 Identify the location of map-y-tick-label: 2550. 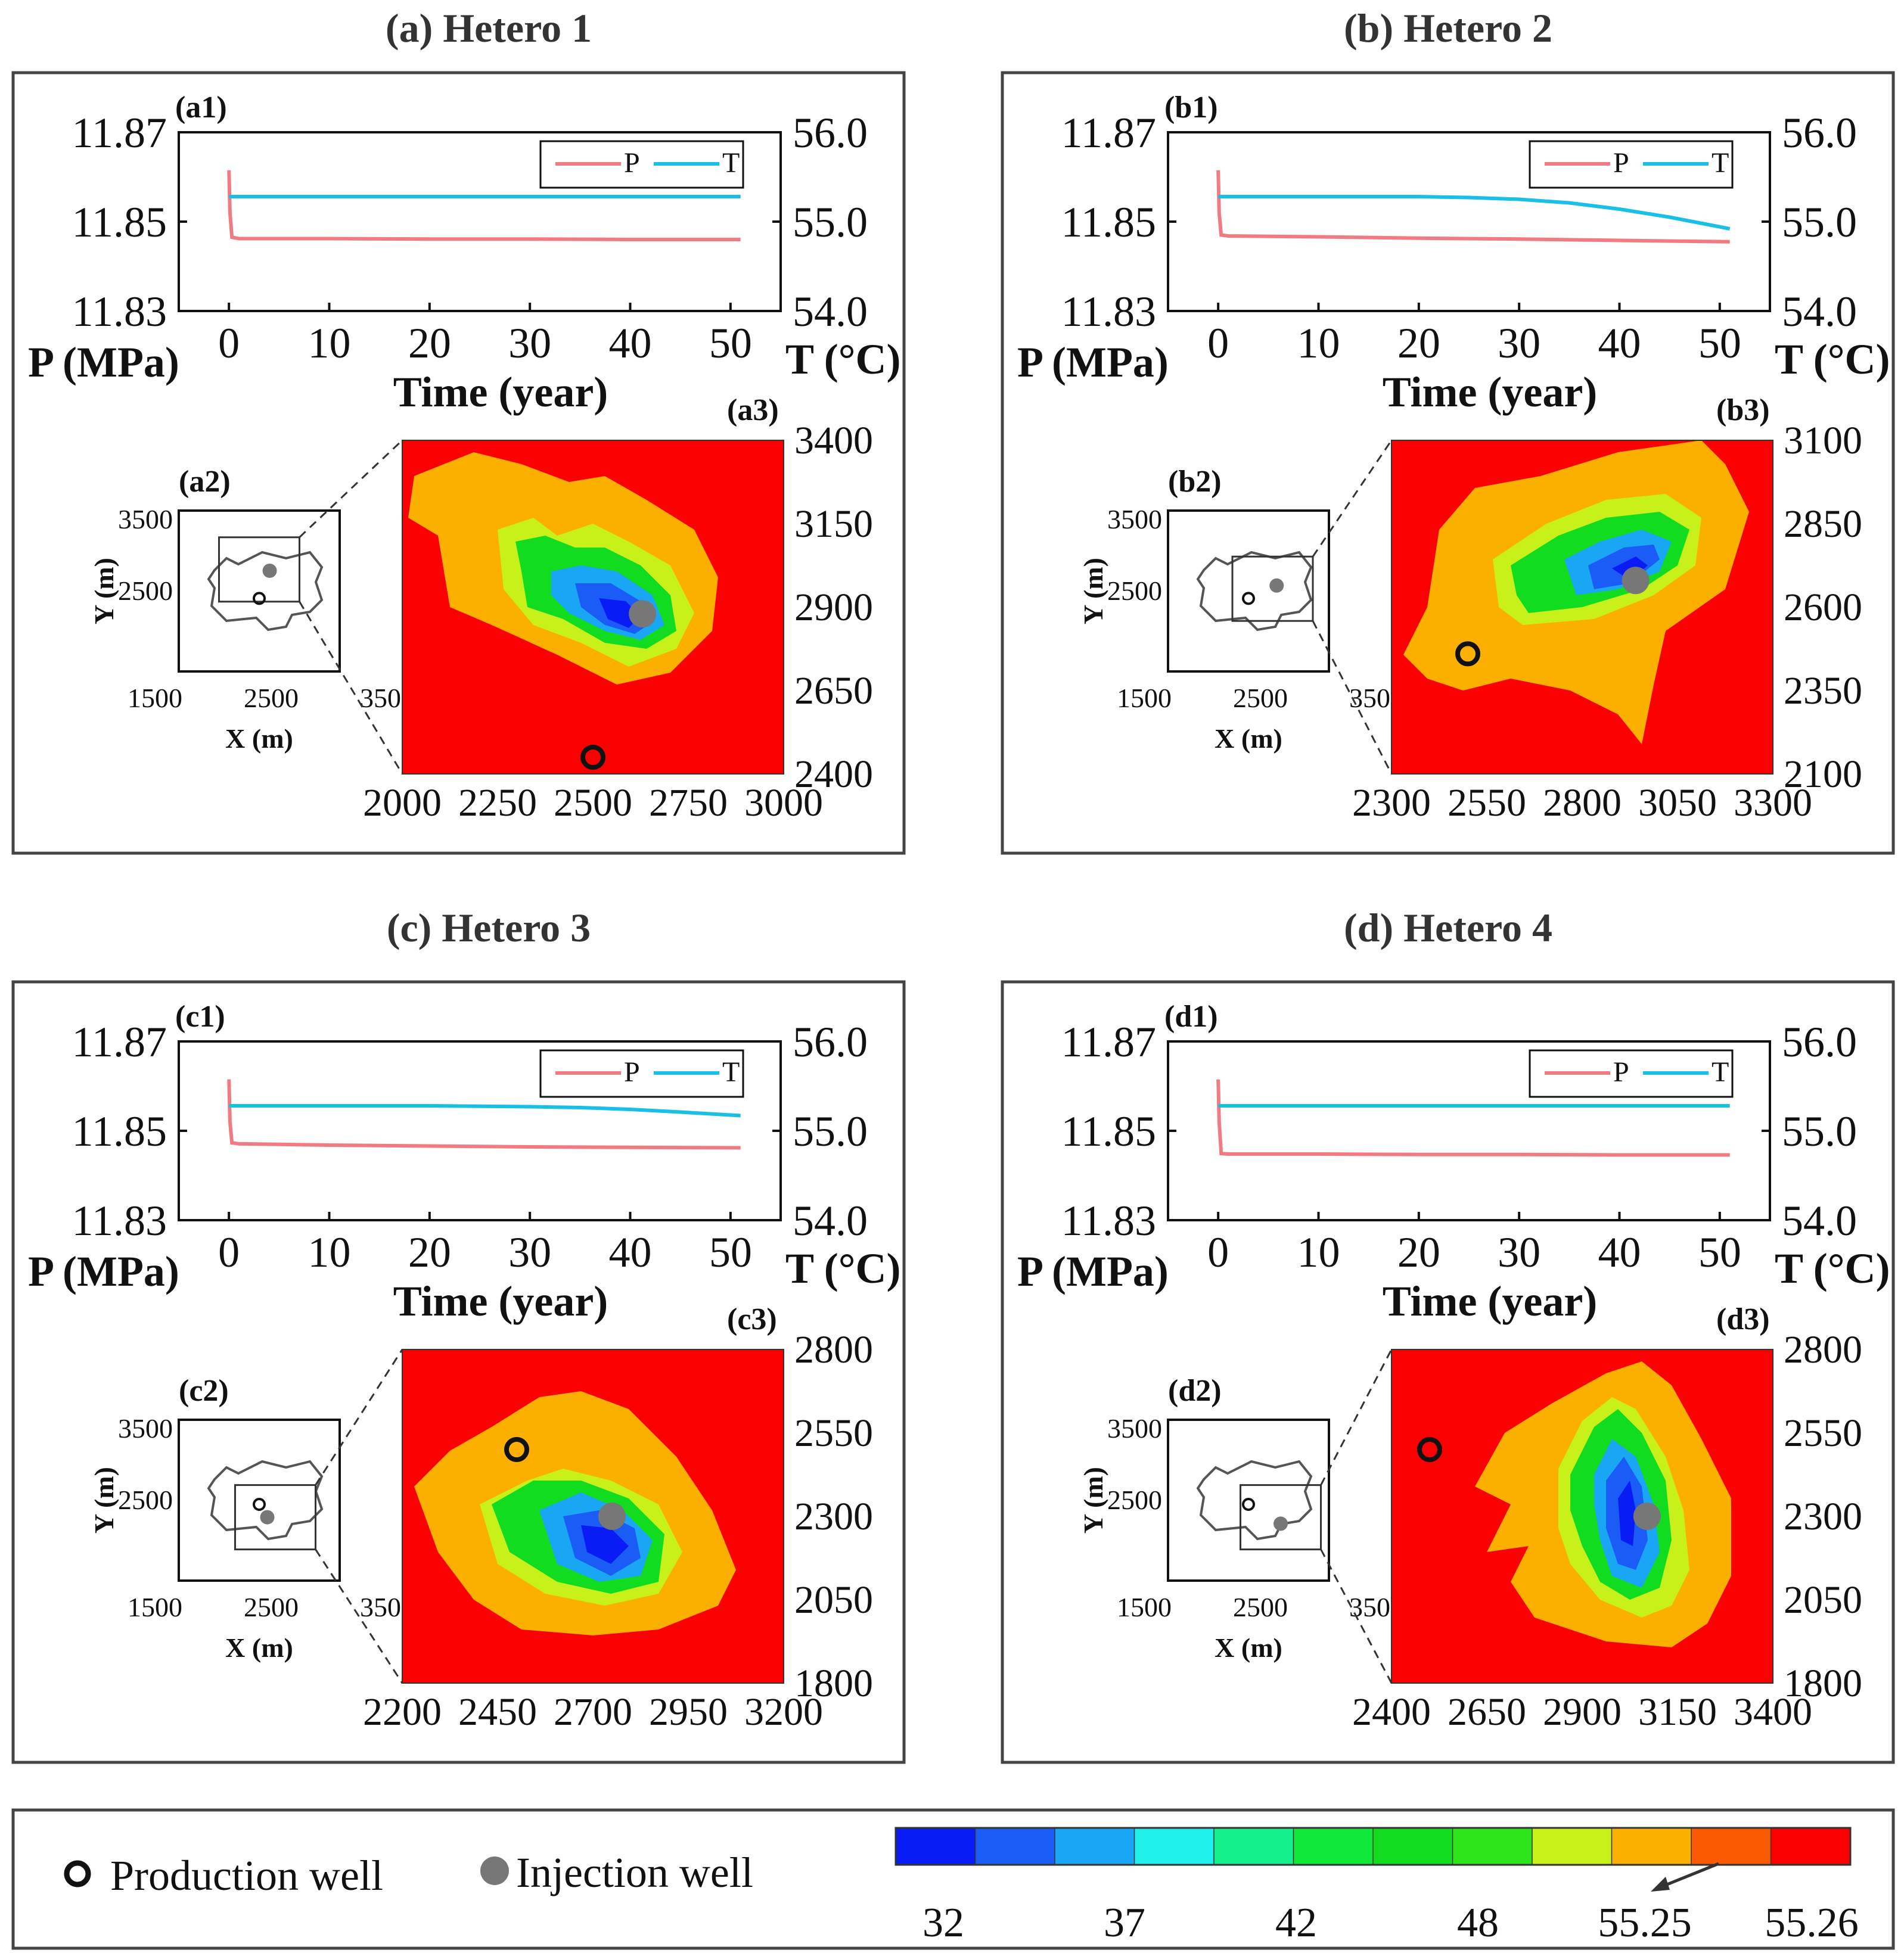
(833, 1433).